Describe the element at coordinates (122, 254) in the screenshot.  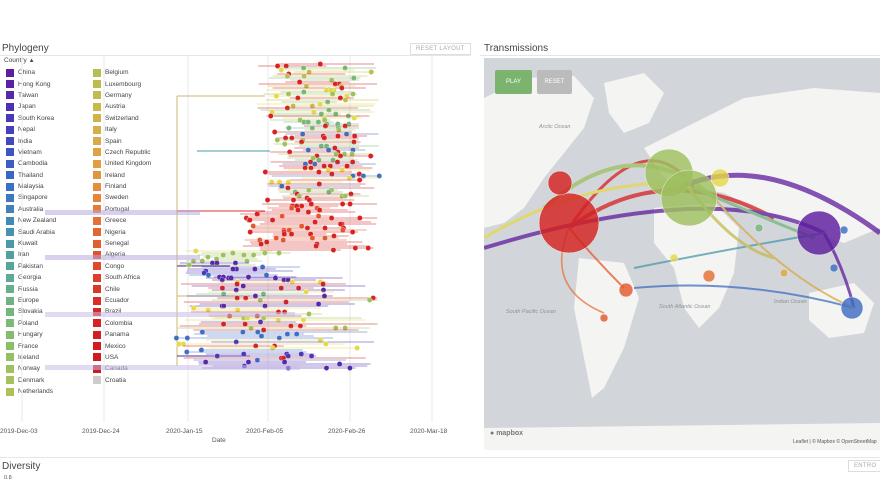
I see `legend-item: Algeria` at that location.